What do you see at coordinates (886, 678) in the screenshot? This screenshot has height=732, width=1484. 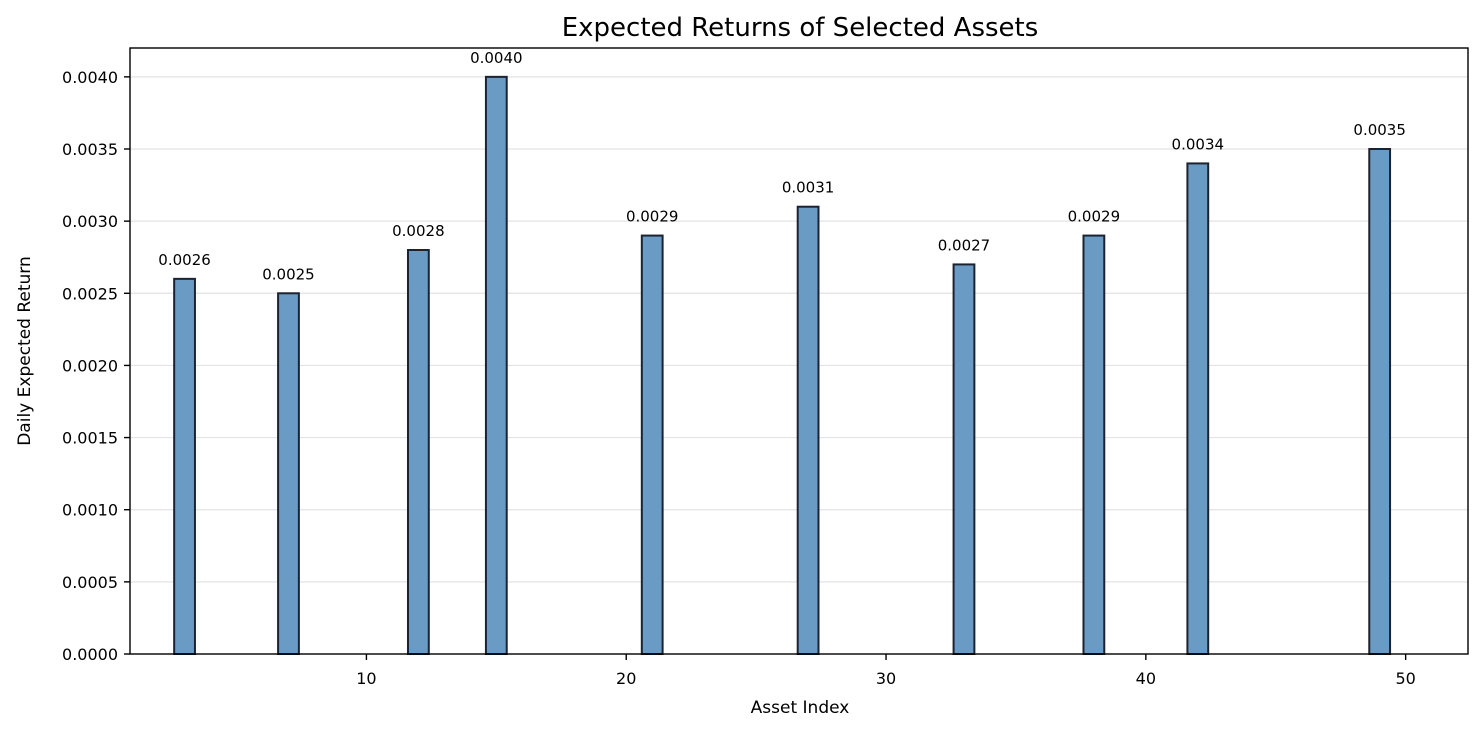 I see `x-tick-label: 30` at bounding box center [886, 678].